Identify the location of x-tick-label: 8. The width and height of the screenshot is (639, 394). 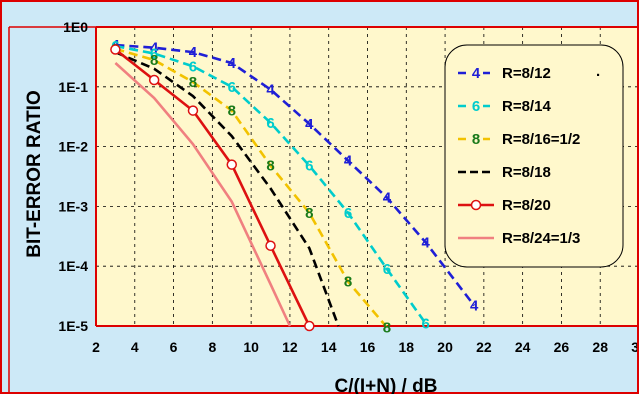
(212, 347).